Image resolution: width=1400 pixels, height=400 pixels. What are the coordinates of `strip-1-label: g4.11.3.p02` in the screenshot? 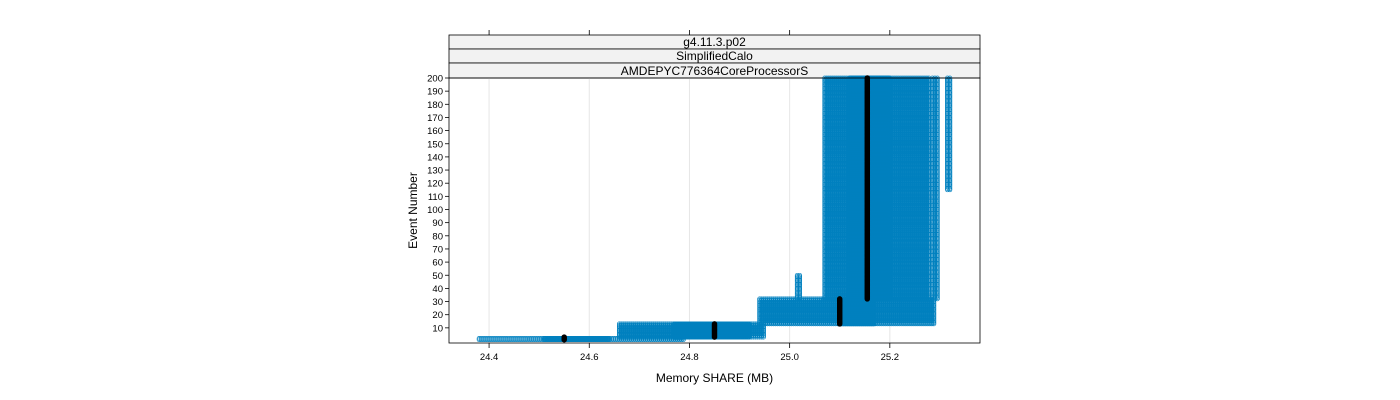 It's located at (714, 42).